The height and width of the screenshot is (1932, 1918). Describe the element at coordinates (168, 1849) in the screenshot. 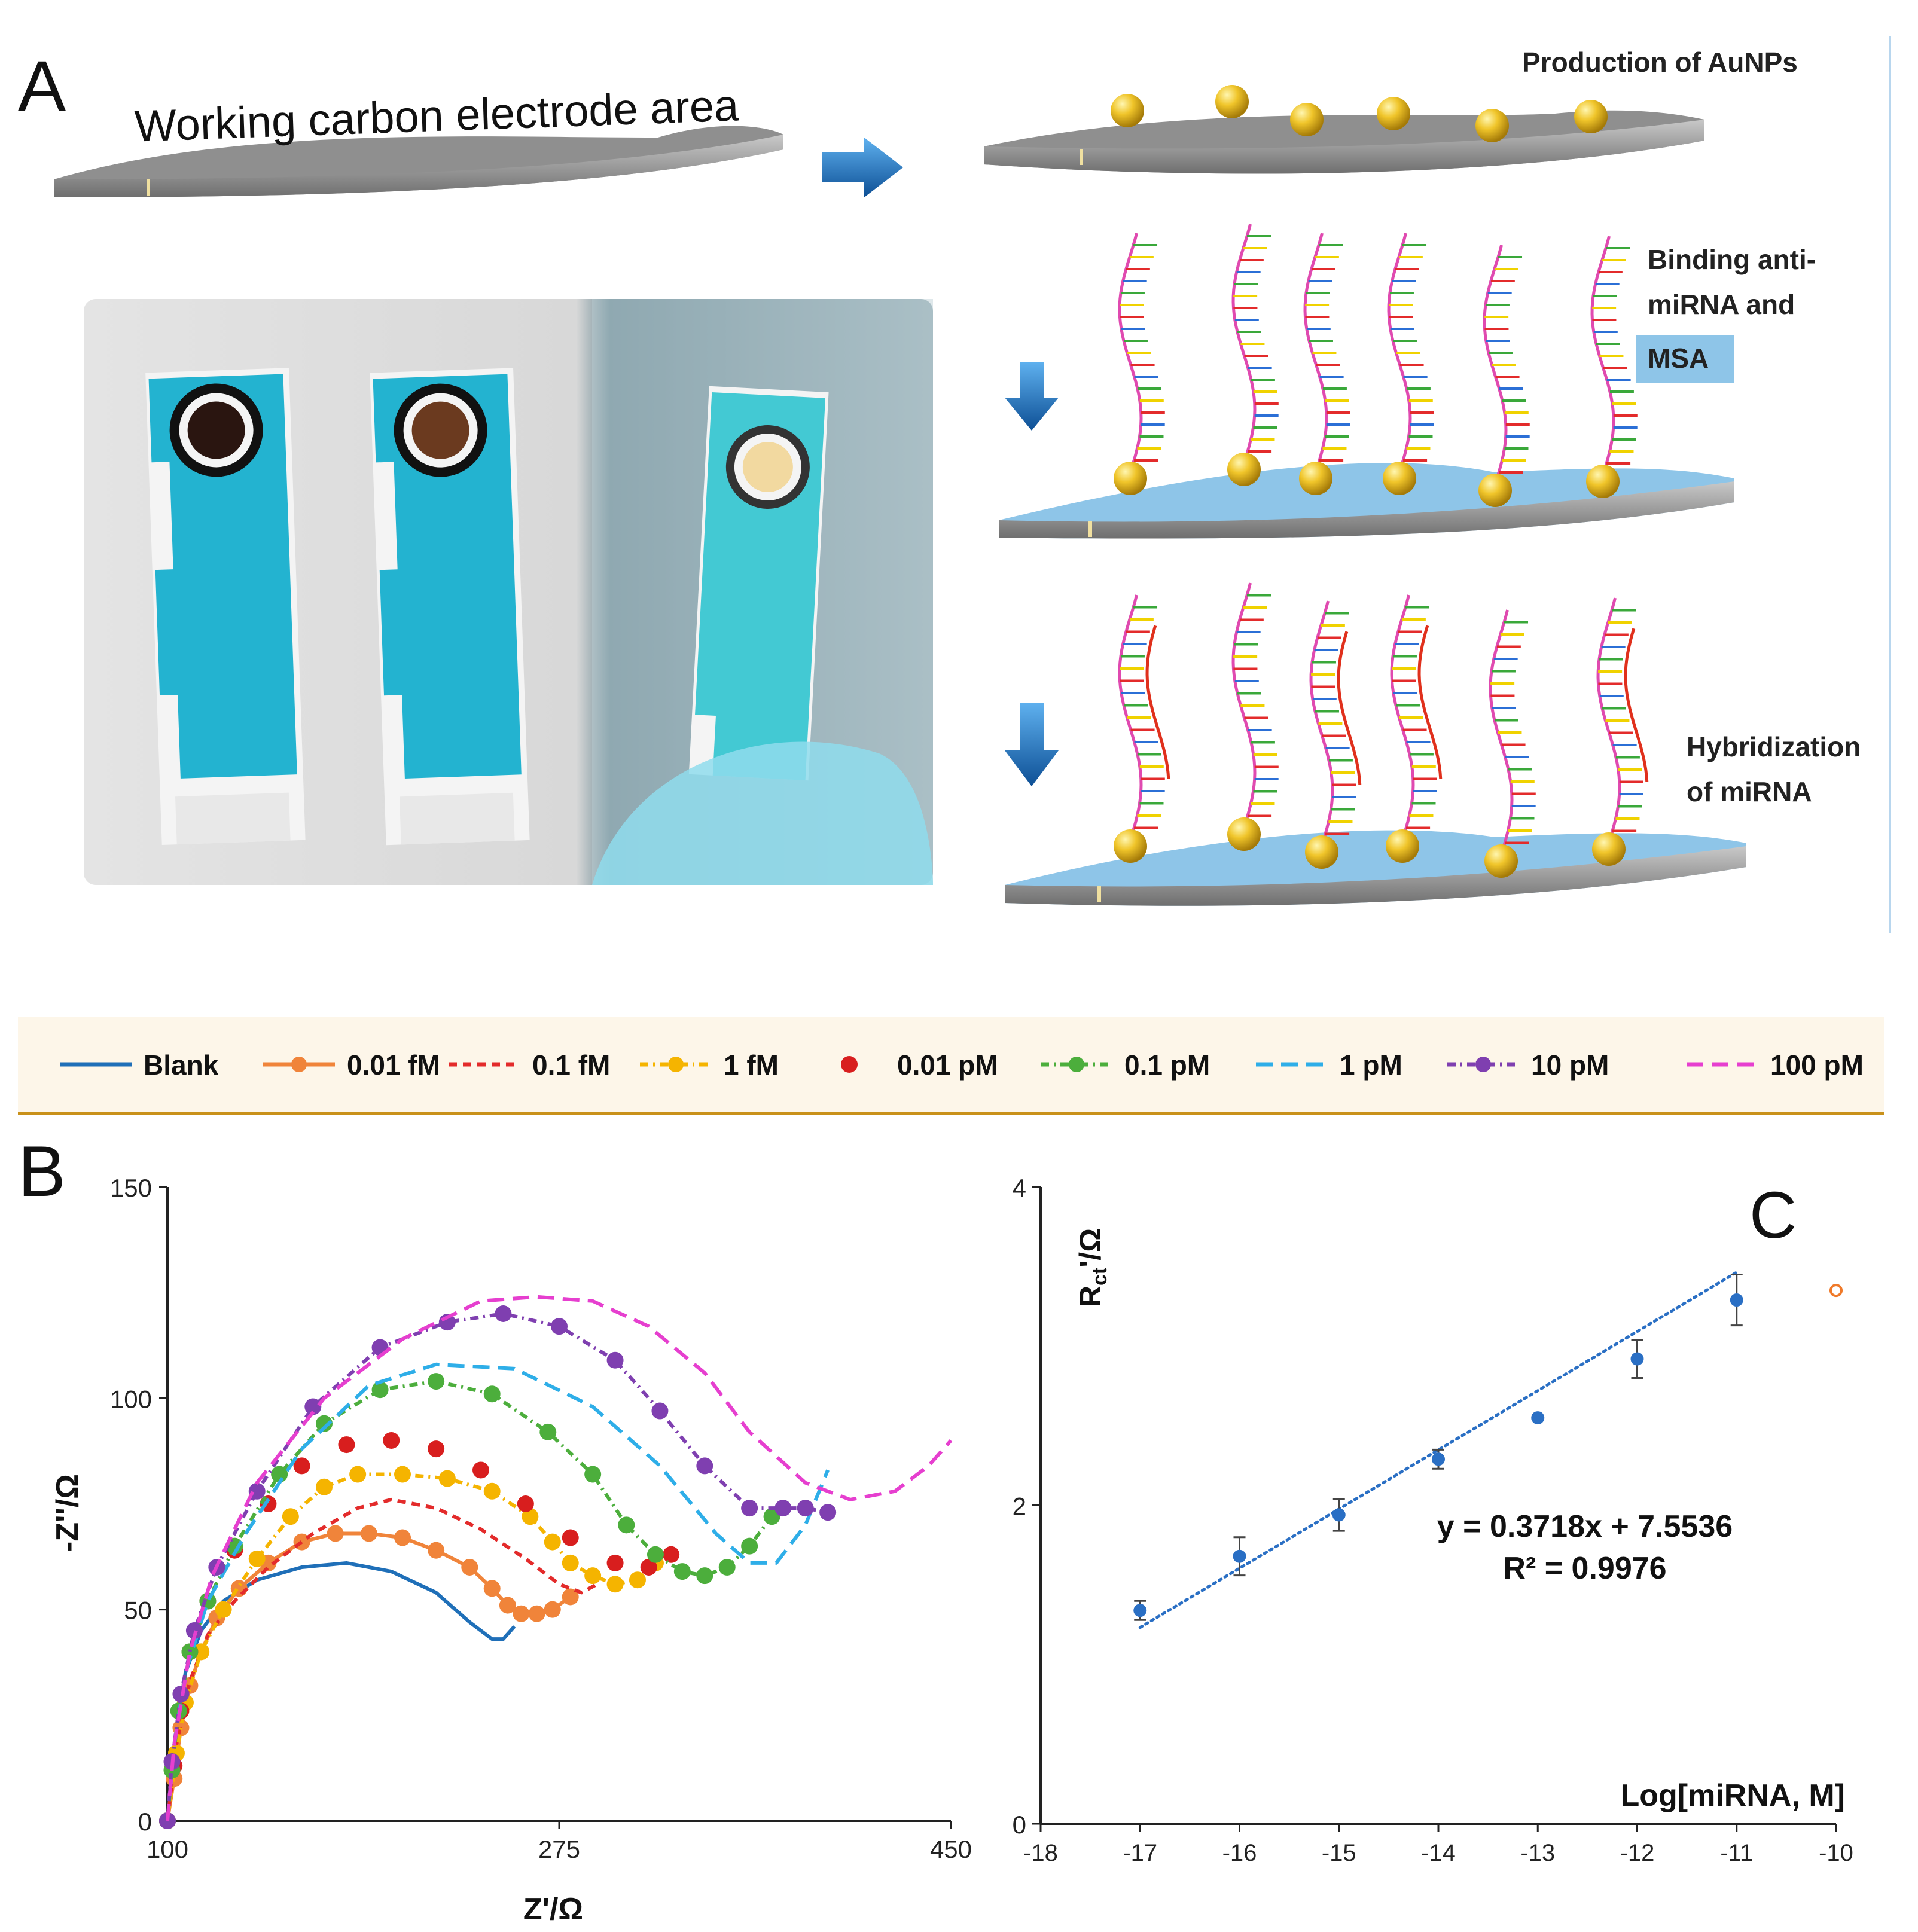

I see `x-tick-label: 100` at that location.